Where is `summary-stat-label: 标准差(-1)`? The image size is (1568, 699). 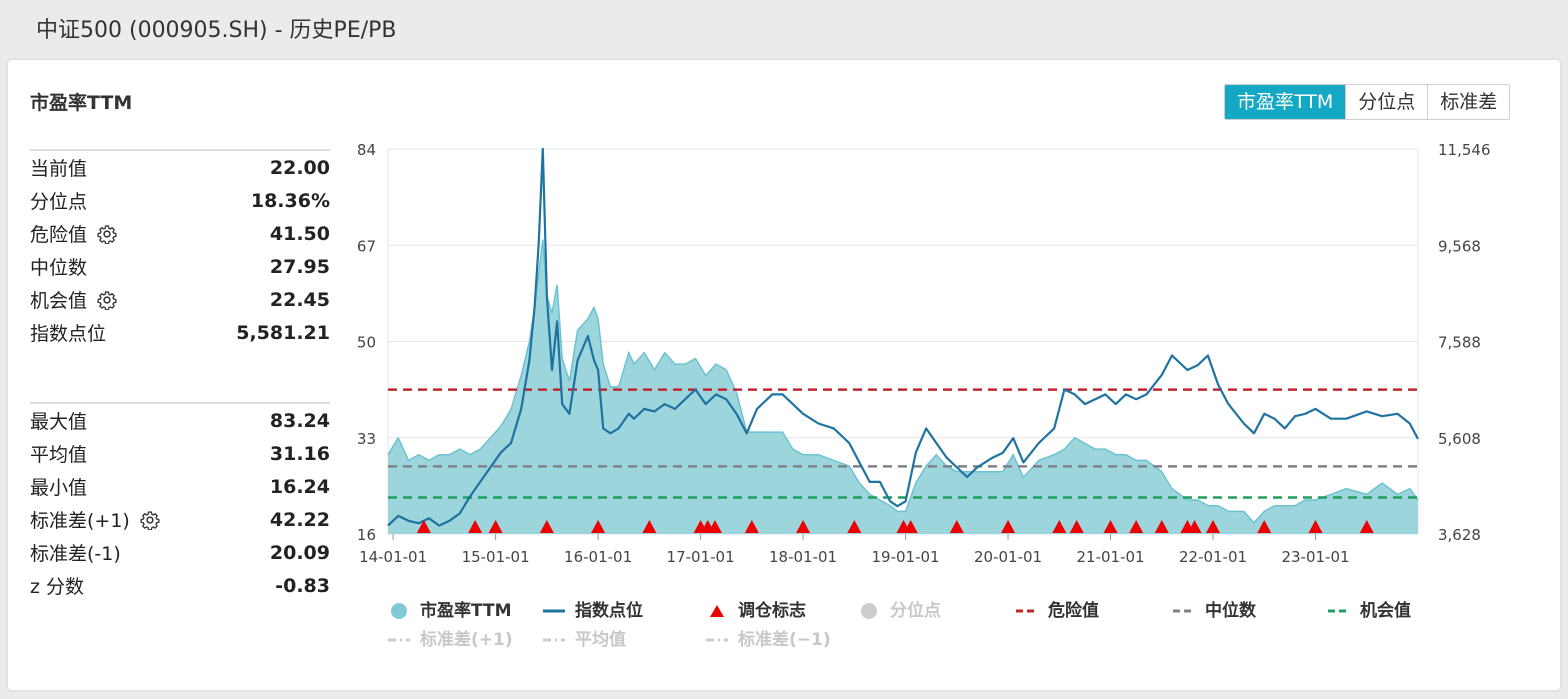 summary-stat-label: 标准差(-1) is located at coordinates (75, 554).